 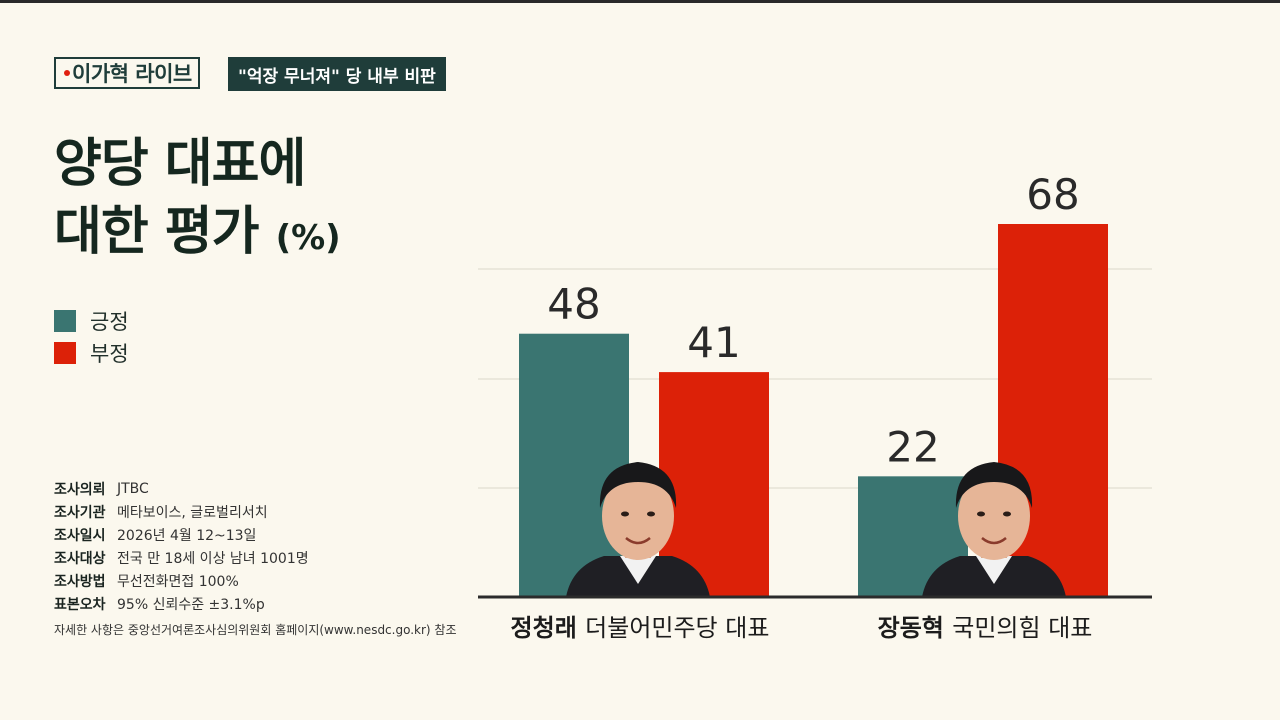 What do you see at coordinates (133, 488) in the screenshot?
I see `survey-info-value: JTBC` at bounding box center [133, 488].